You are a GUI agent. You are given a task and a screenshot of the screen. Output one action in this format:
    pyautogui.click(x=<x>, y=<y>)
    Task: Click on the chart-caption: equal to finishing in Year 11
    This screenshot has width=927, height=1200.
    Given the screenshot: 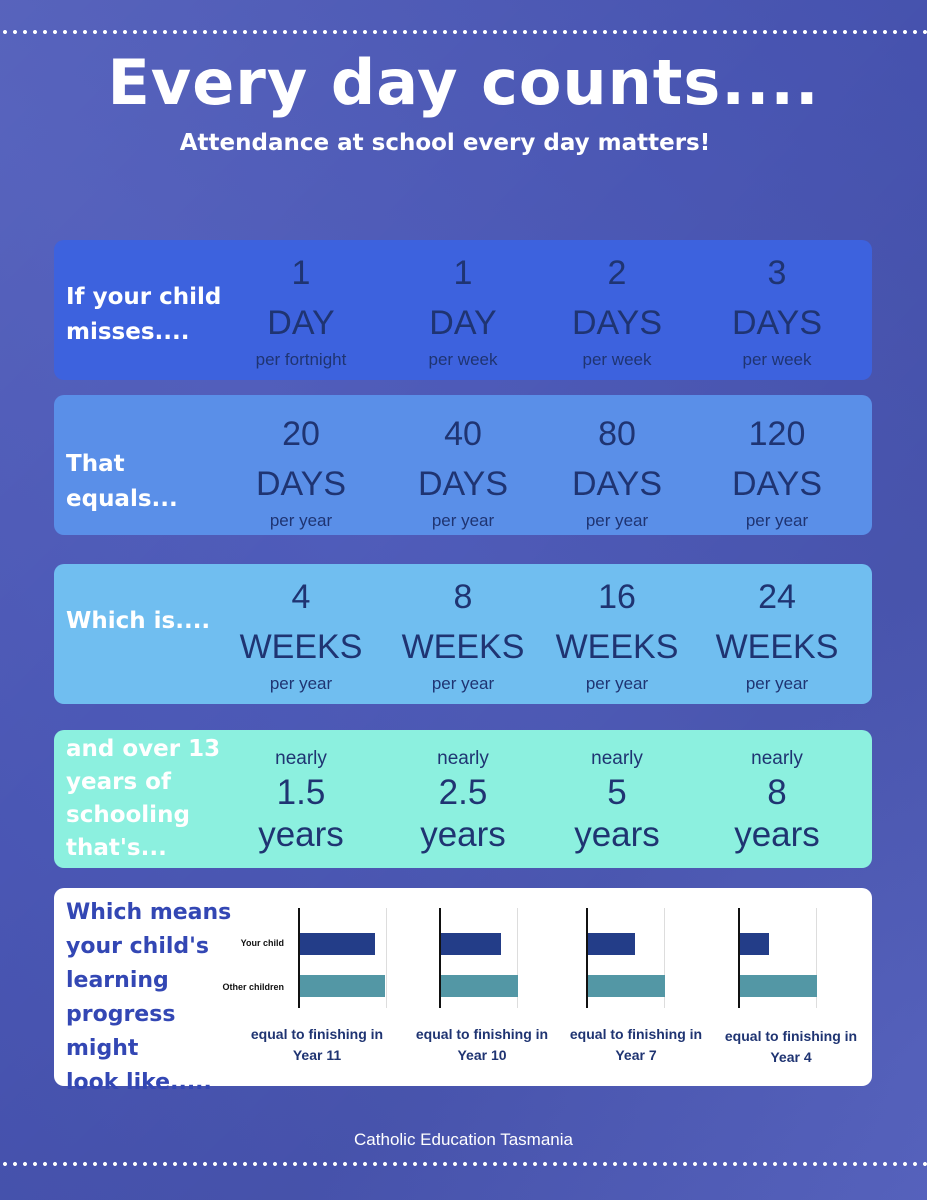 What is the action you would take?
    pyautogui.click(x=317, y=1045)
    